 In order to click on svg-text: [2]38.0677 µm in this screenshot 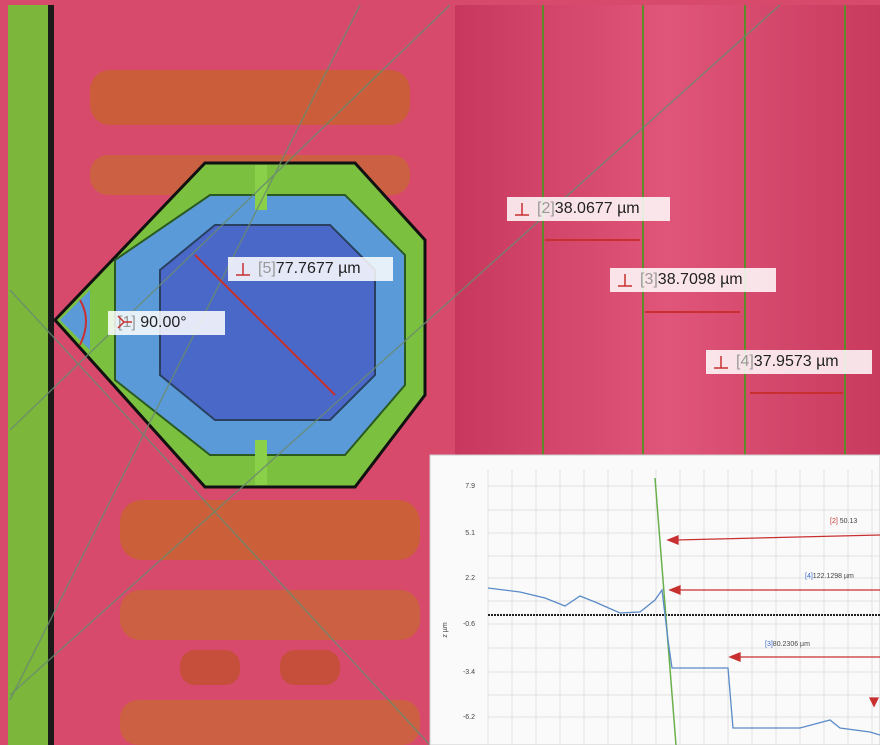, I will do `click(588, 208)`.